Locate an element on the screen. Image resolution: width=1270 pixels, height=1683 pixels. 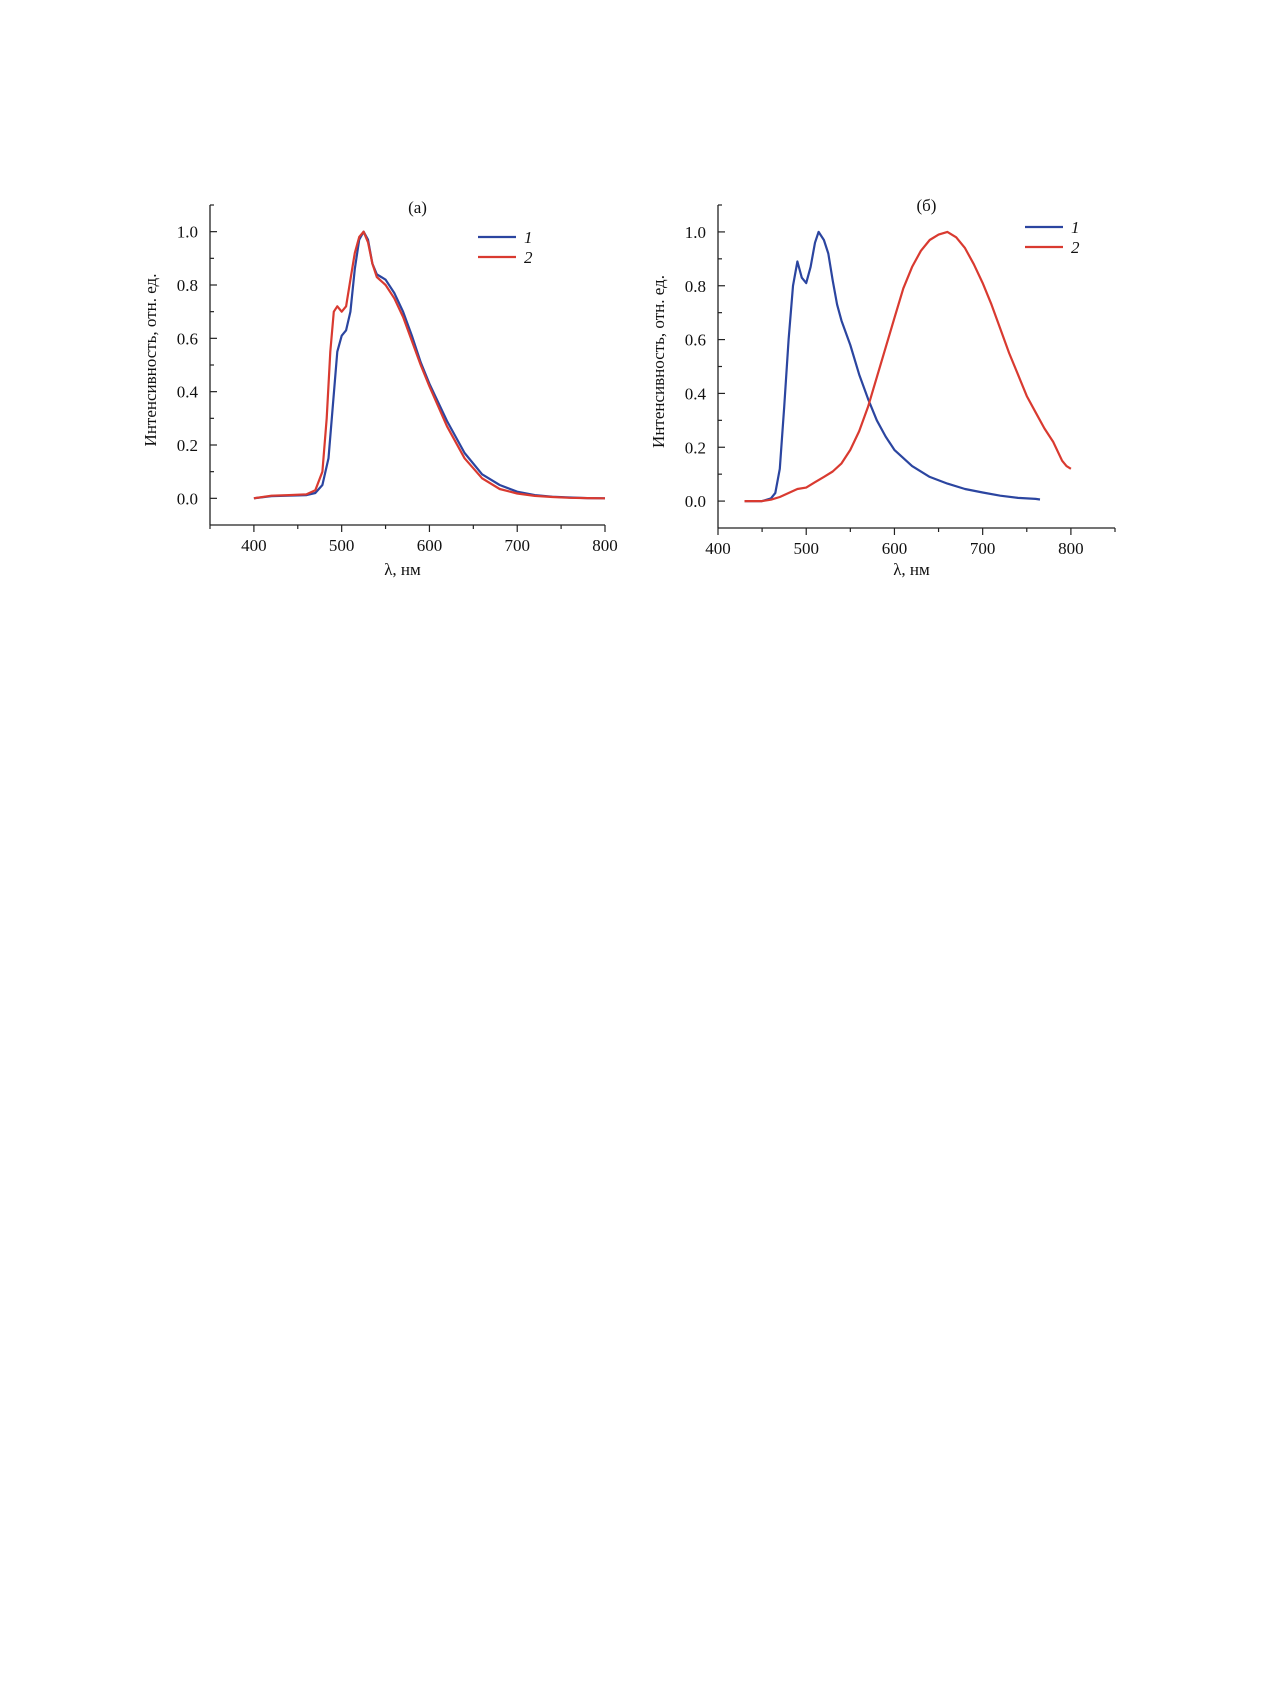
y-axis-label-b: Интенсивность, отн. ед. is located at coordinates (658, 361).